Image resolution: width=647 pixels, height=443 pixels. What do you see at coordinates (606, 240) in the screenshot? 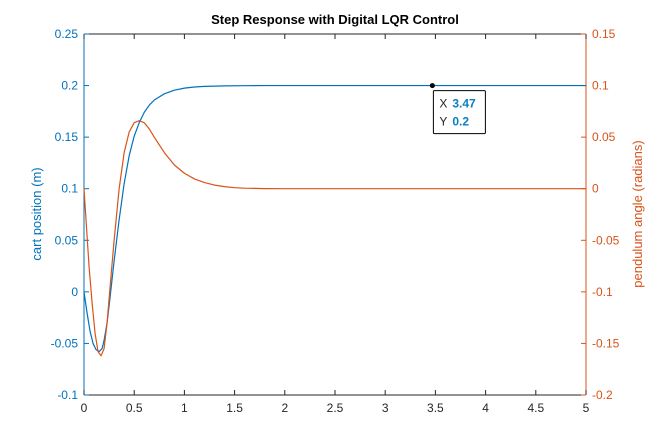
I see `right-tick-label: -0.05` at bounding box center [606, 240].